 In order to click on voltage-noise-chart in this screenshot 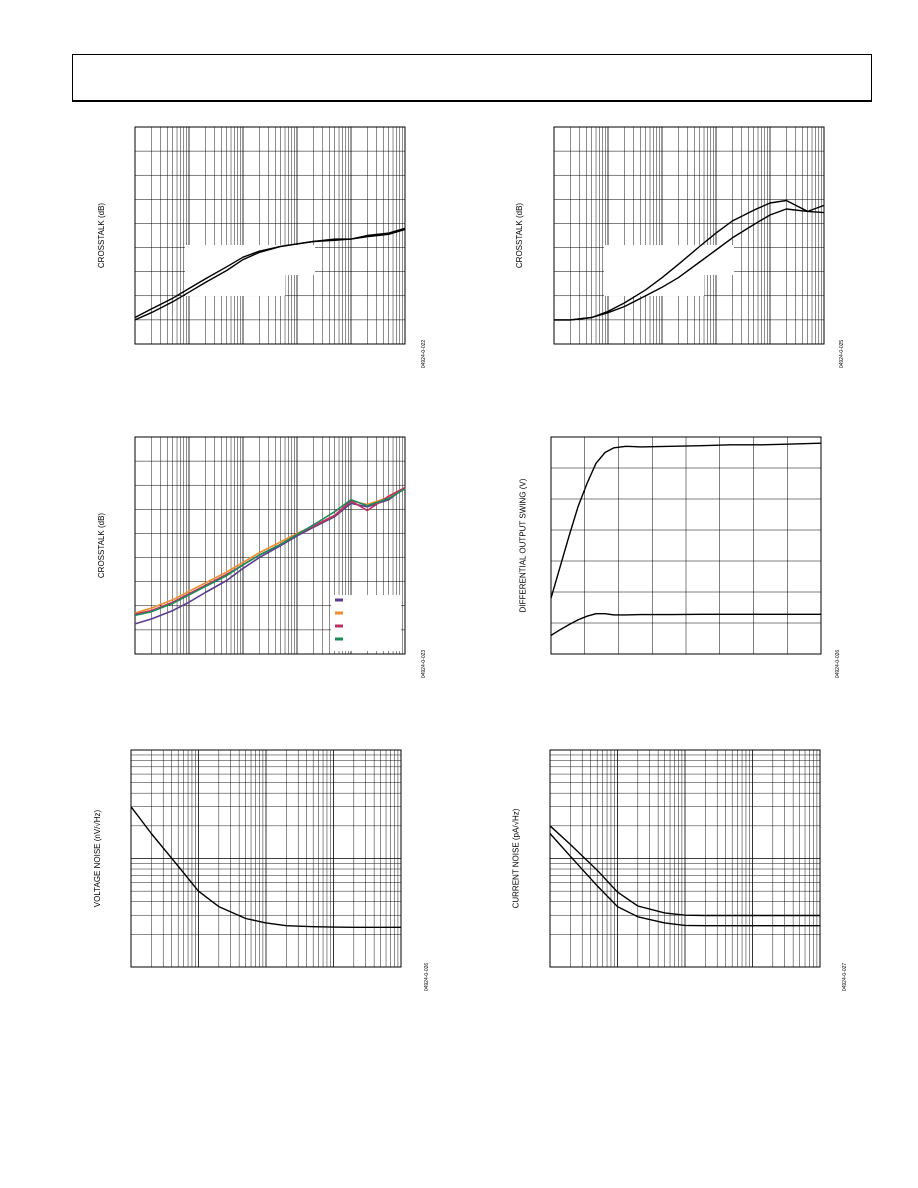, I will do `click(266, 858)`.